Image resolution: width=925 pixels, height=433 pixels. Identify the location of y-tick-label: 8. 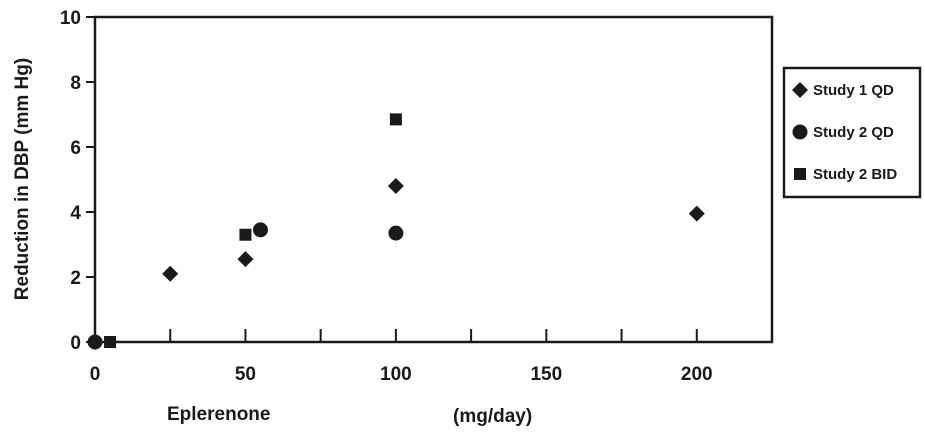
(75, 83).